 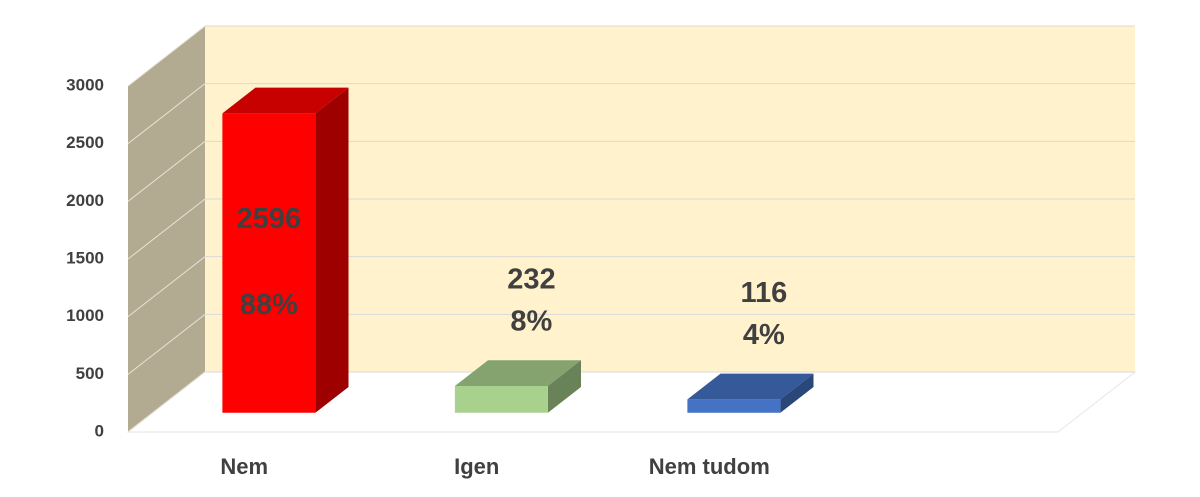 I want to click on y-tick-label: 2500, so click(x=85, y=142).